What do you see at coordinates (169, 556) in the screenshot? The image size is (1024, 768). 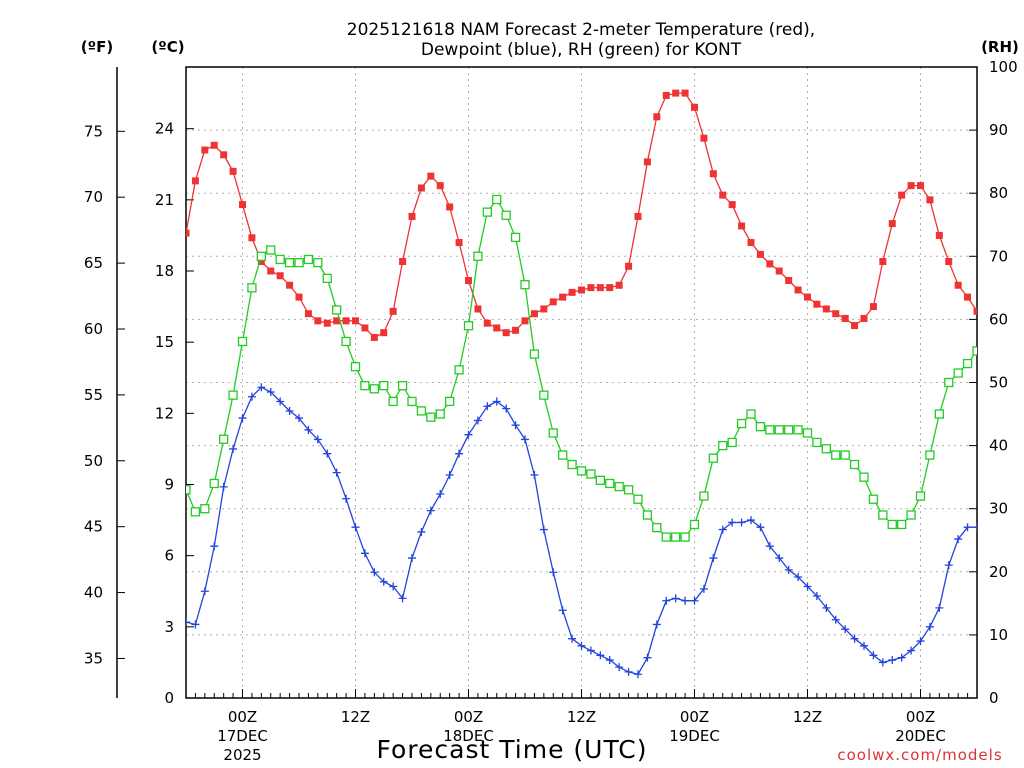 I see `celsius-tick-label: 6` at bounding box center [169, 556].